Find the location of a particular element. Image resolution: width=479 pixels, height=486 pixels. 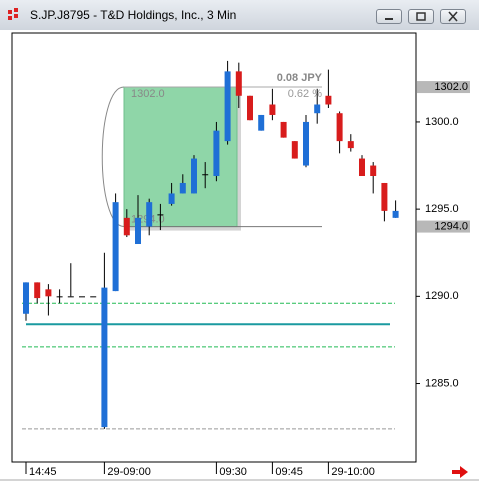

y-tick-label: 1285.0 is located at coordinates (442, 383).